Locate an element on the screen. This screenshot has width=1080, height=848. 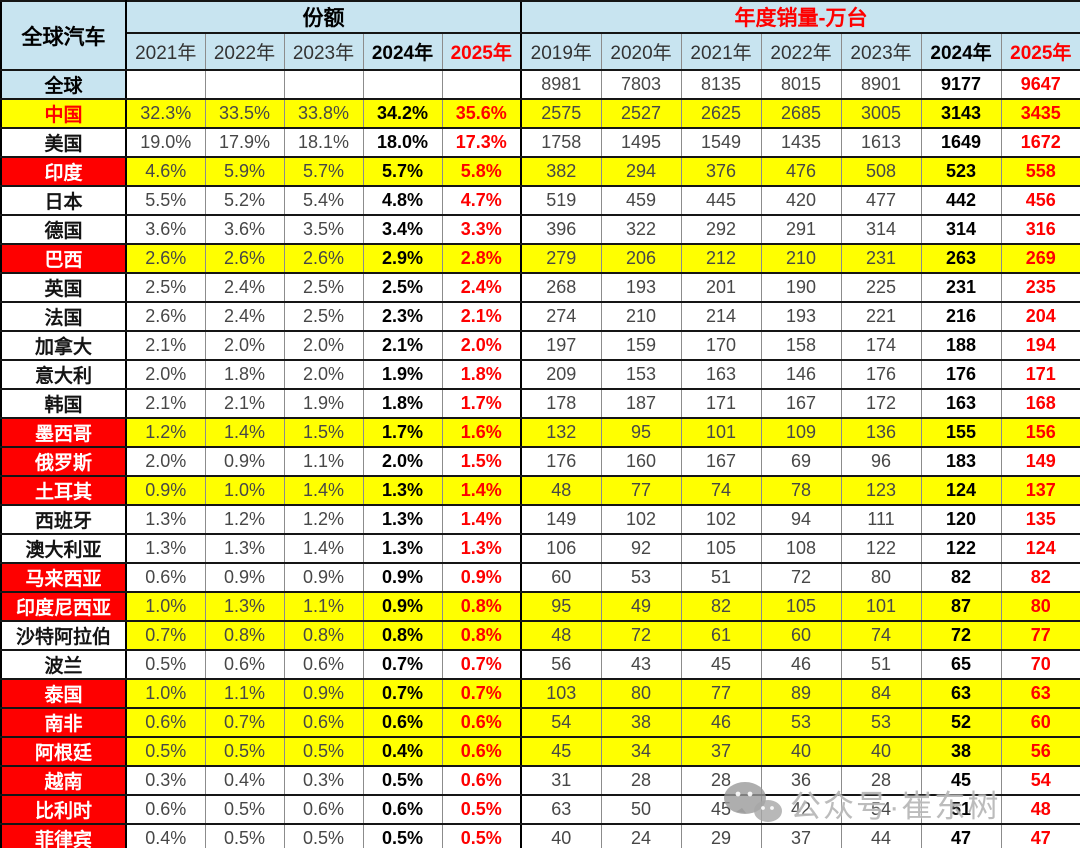
sales-year-header: 2020年 is located at coordinates (641, 51).